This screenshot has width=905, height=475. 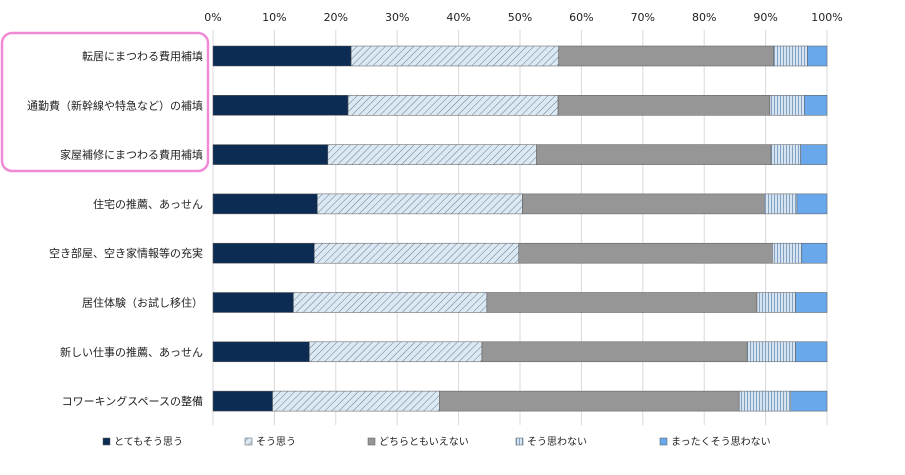 I want to click on x-tick-label: 70%, so click(x=643, y=17).